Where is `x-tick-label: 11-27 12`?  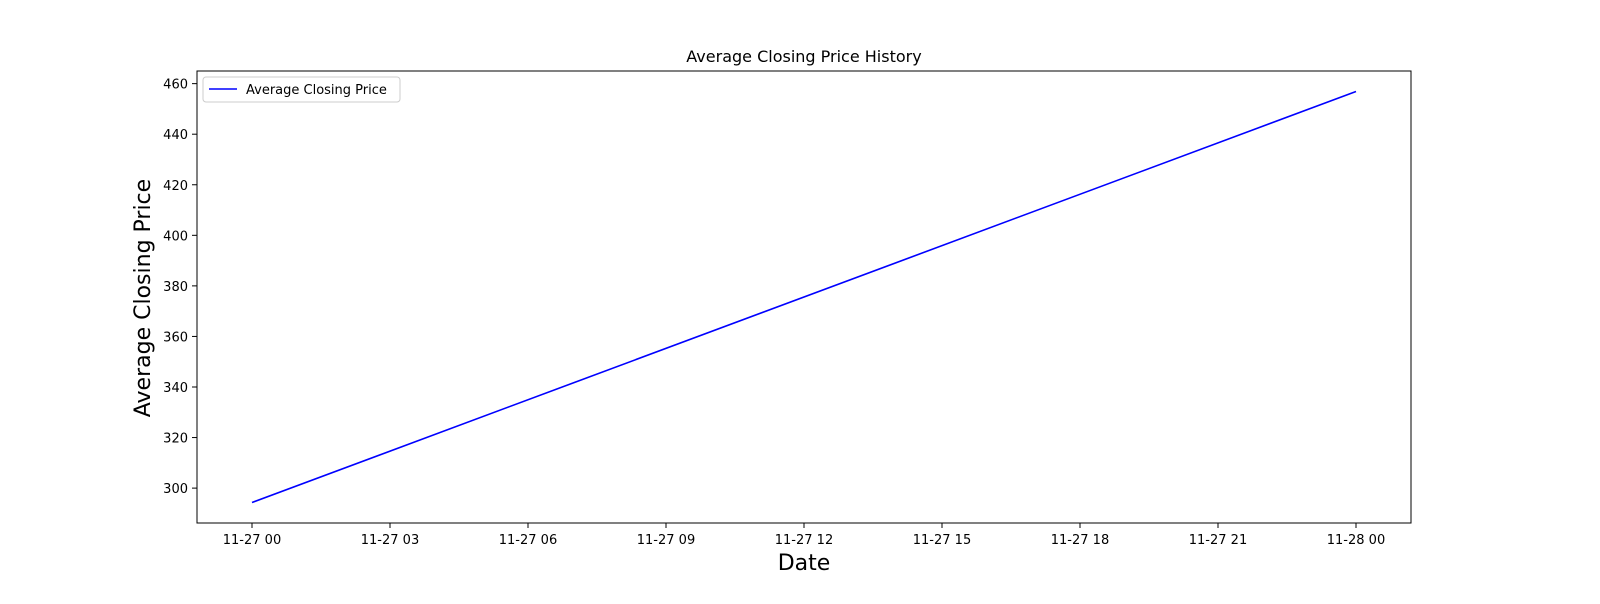
x-tick-label: 11-27 12 is located at coordinates (804, 540).